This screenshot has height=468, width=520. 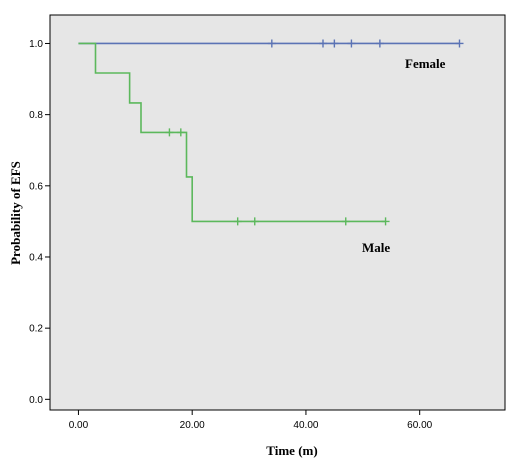 What do you see at coordinates (419, 425) in the screenshot?
I see `x-tick-label: 60.00` at bounding box center [419, 425].